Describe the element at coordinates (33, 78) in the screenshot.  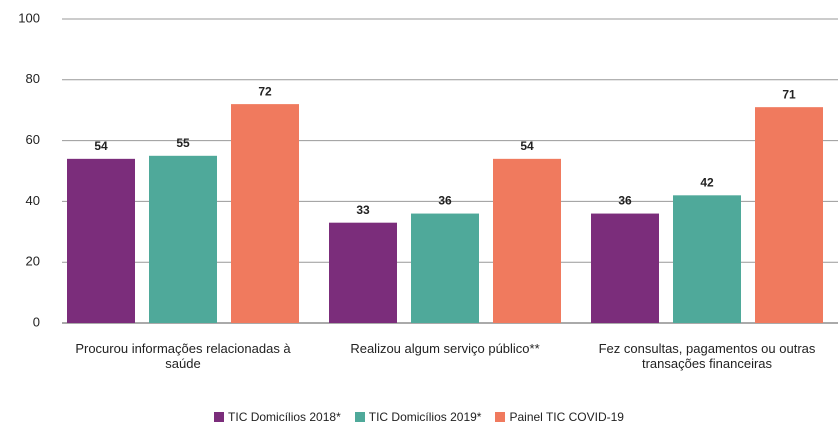
I see `y-tick-label: 80` at that location.